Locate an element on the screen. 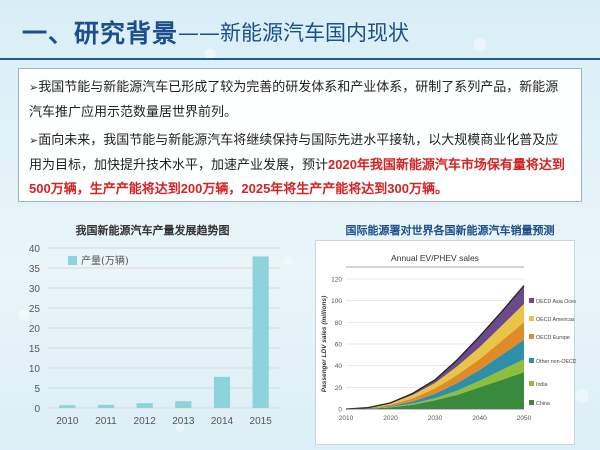 This screenshot has width=600, height=450. area-india is located at coordinates (435, 384).